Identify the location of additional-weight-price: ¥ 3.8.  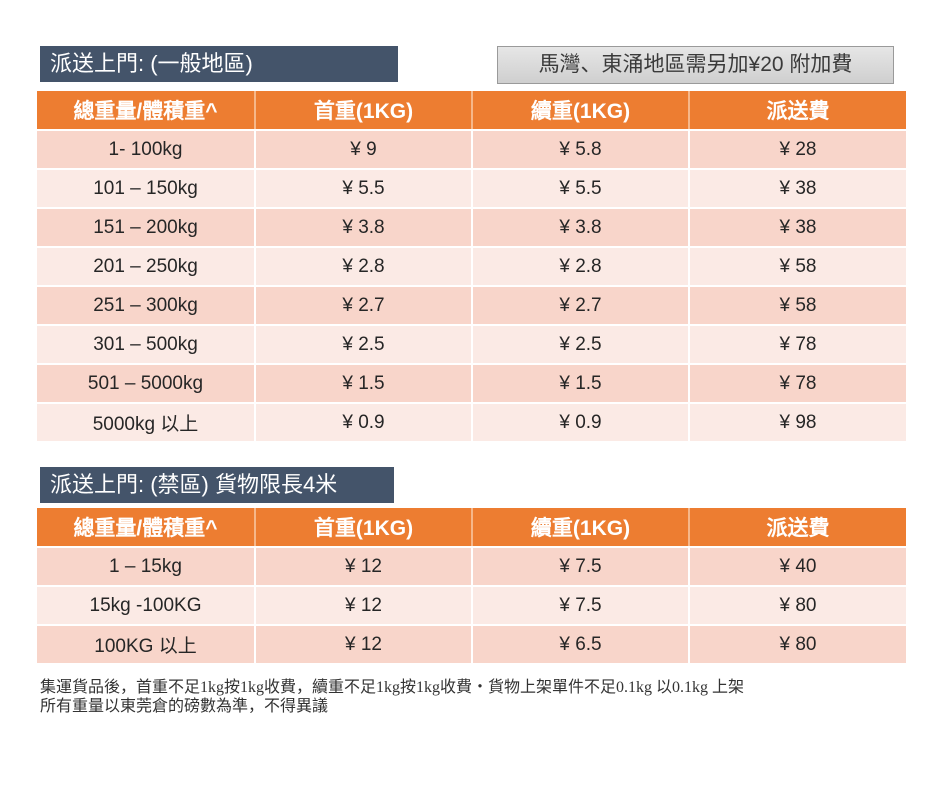
(581, 228).